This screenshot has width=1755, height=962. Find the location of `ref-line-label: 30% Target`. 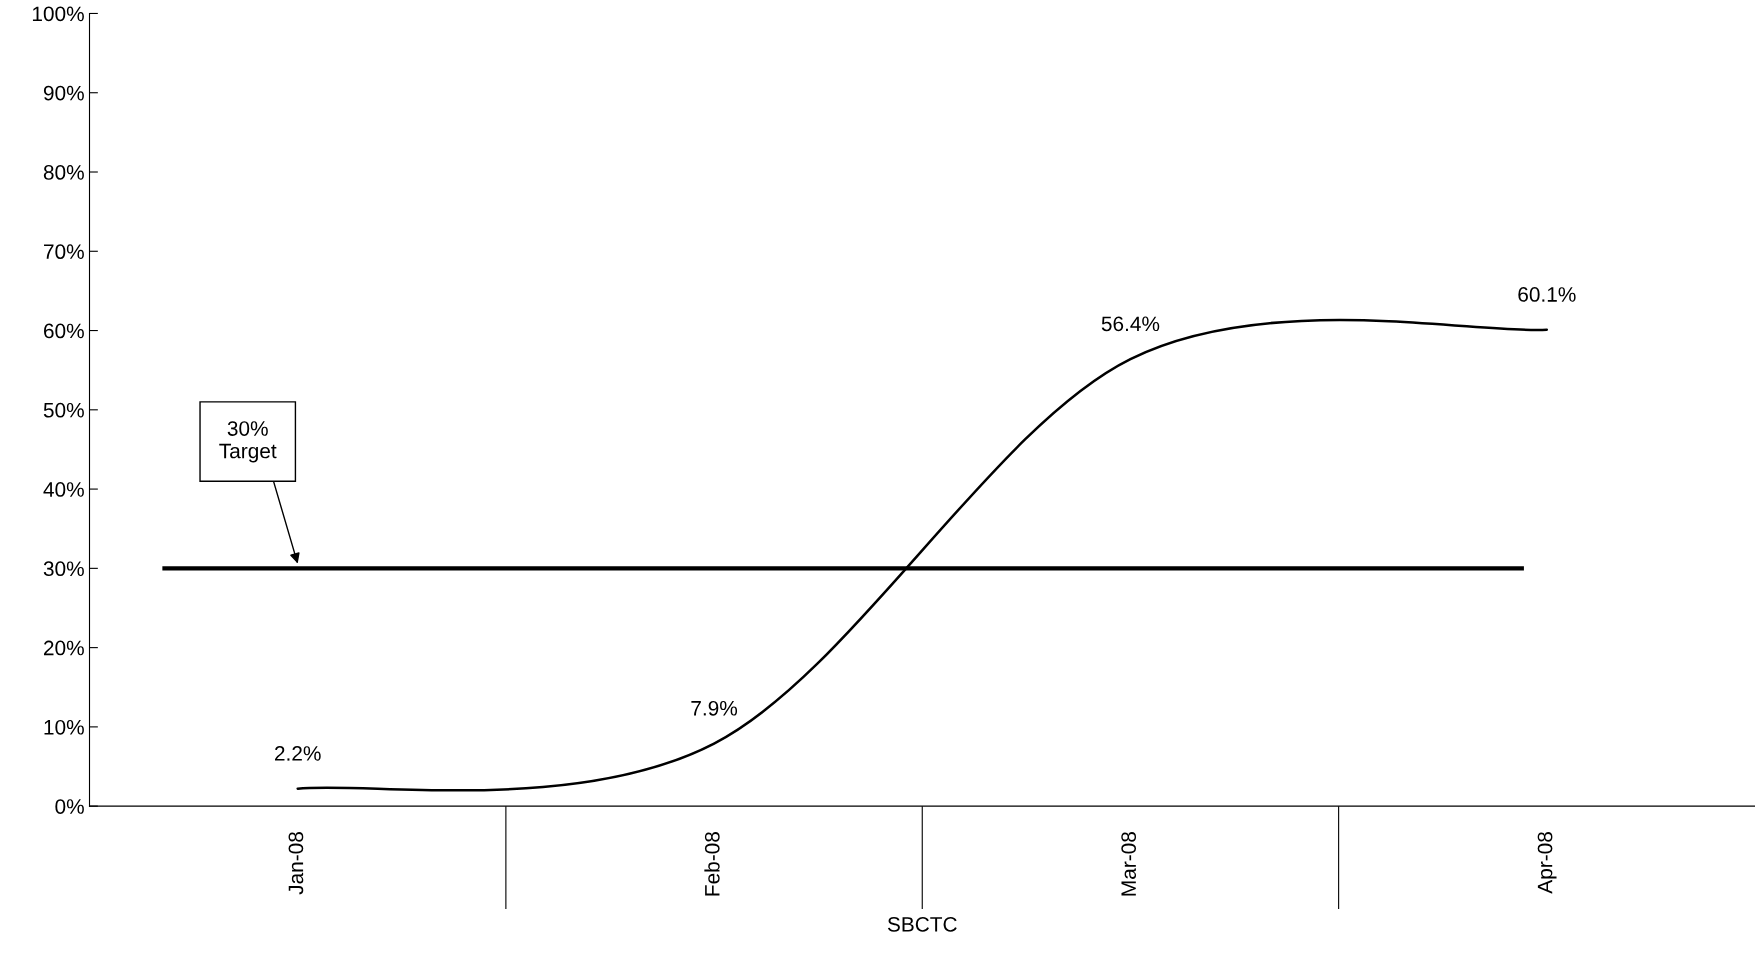

ref-line-label: 30% Target is located at coordinates (248, 442).